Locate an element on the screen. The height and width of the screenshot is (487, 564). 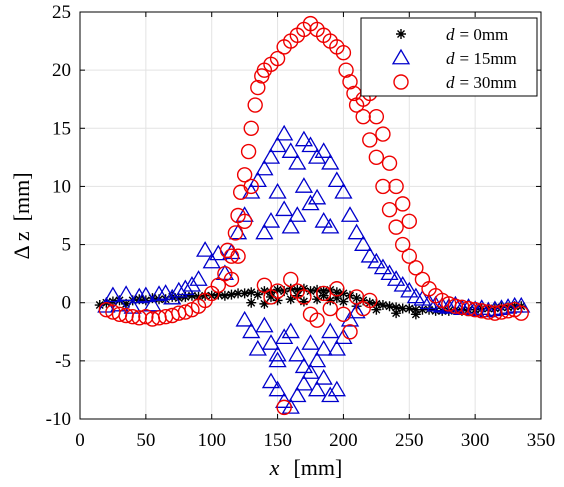
x-tick-label: 150 is located at coordinates (277, 440).